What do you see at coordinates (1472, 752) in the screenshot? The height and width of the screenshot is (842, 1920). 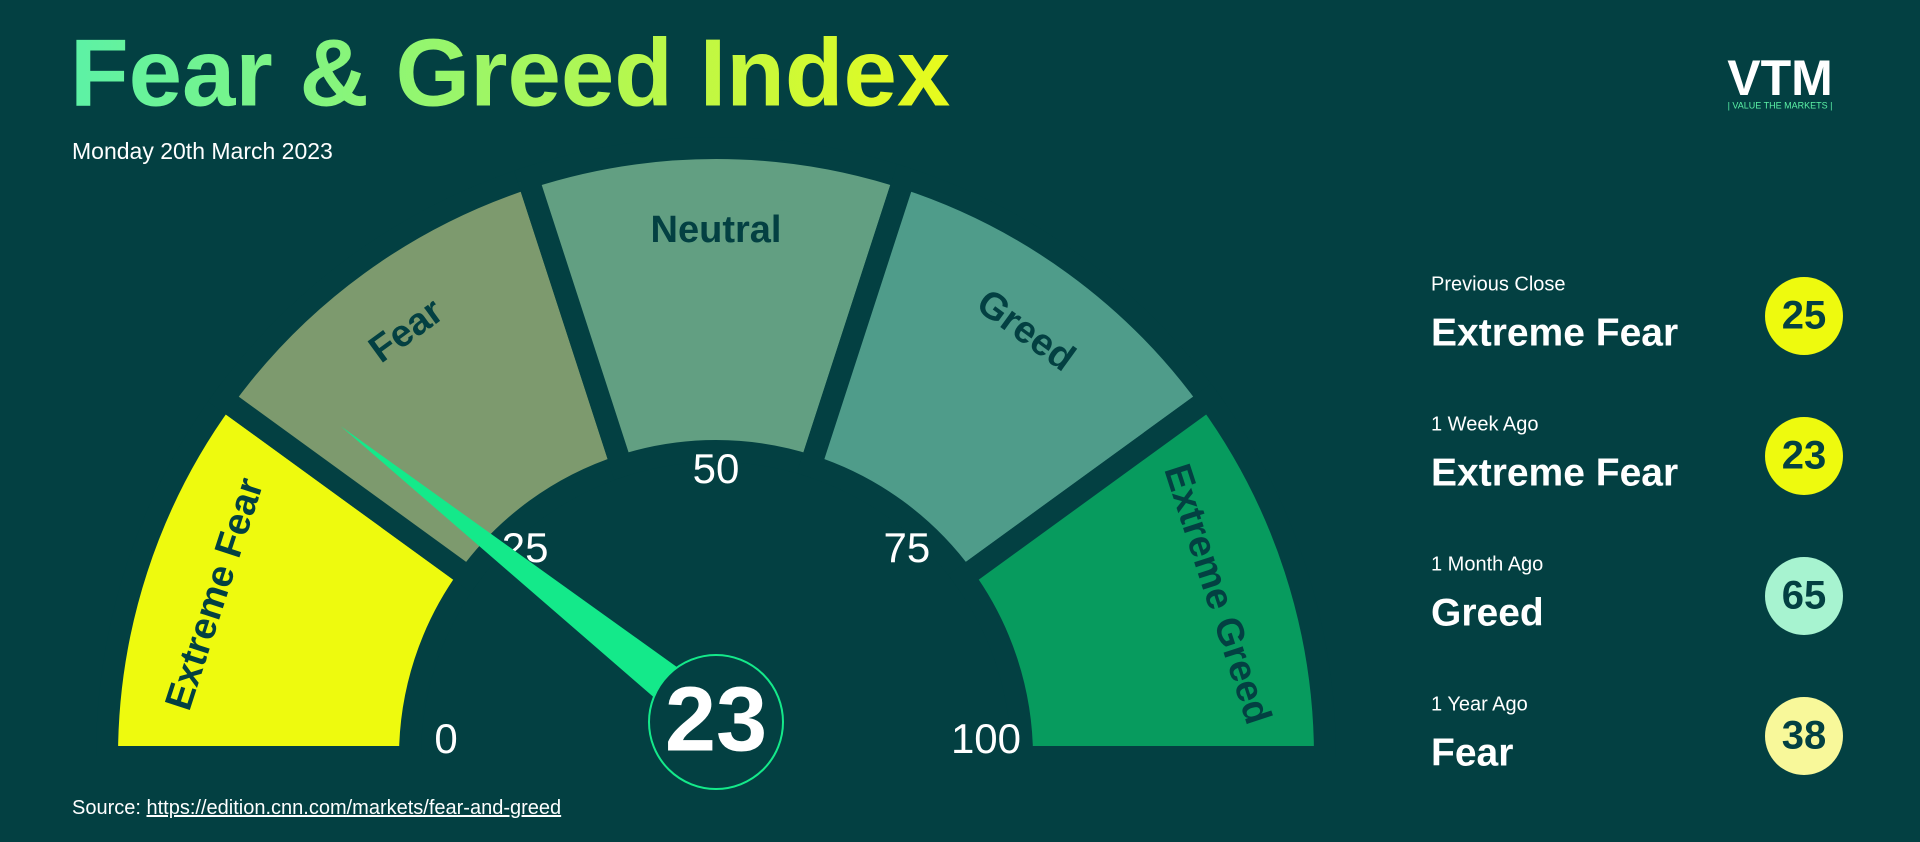 I see `history-rating: Fear` at bounding box center [1472, 752].